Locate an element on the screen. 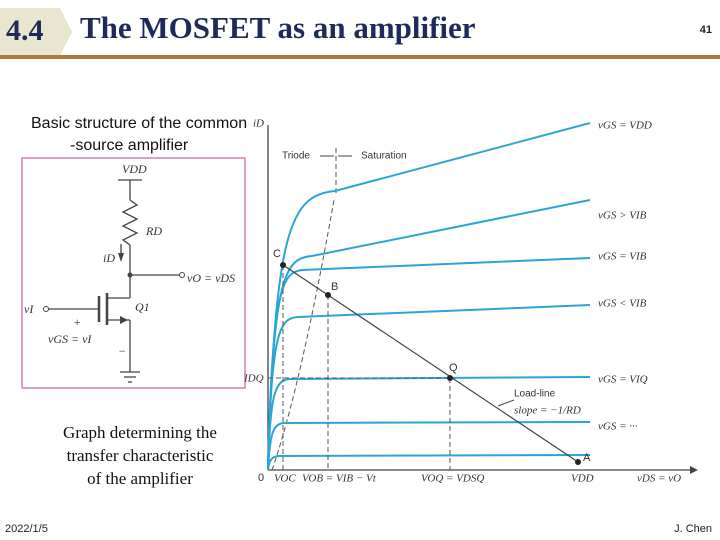 This screenshot has width=720, height=540. axis-label: VDD is located at coordinates (582, 479).